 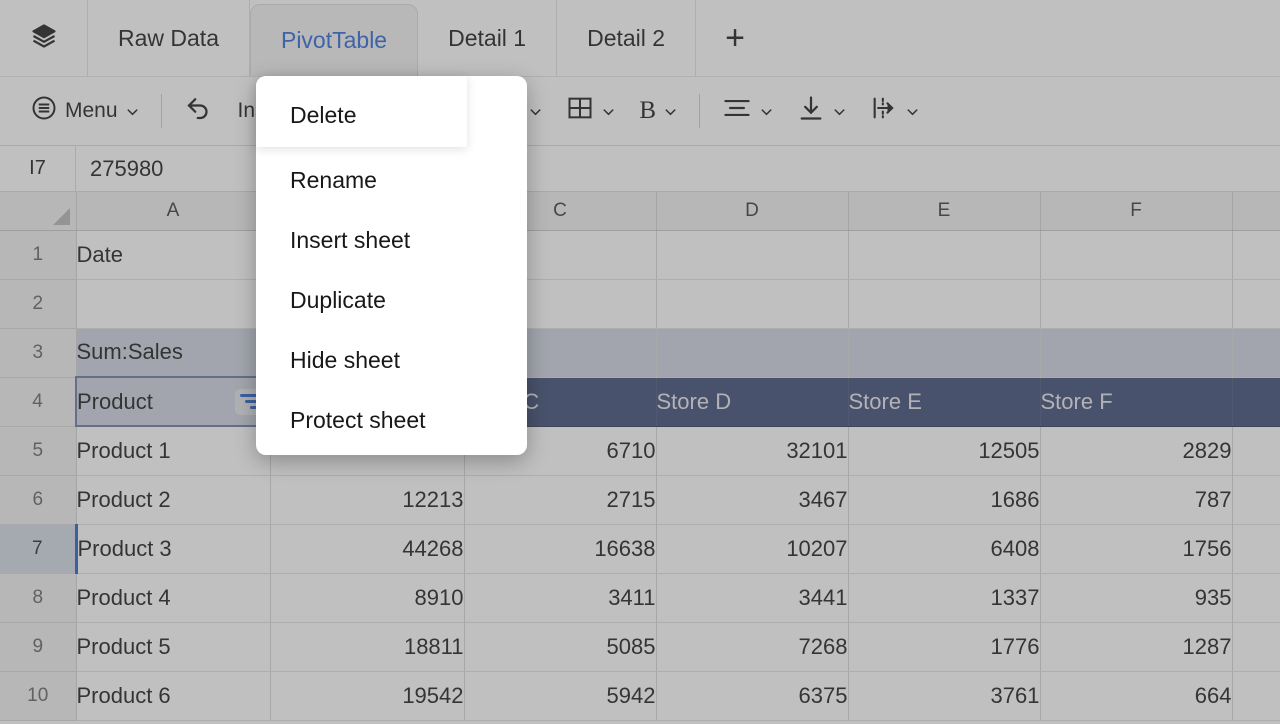 I want to click on cell-g10, so click(x=1256, y=696).